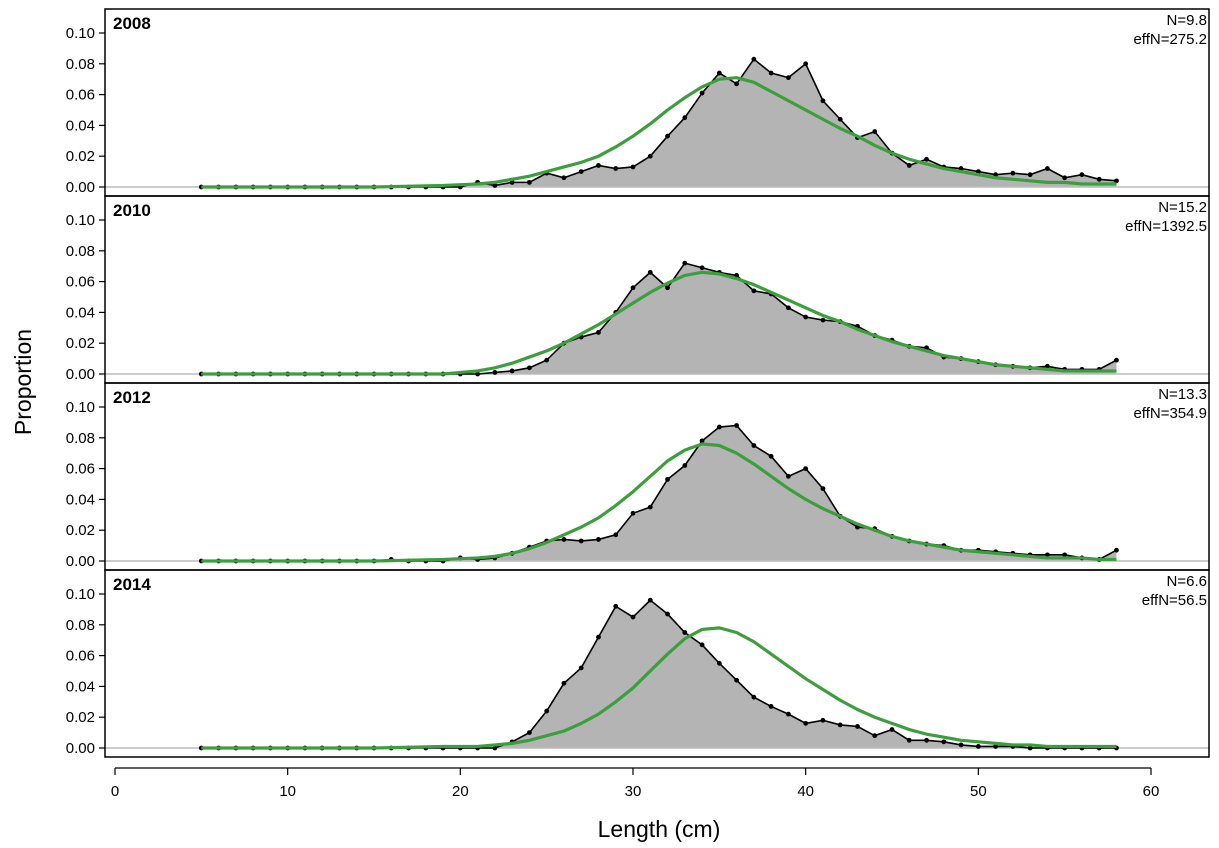 This screenshot has height=848, width=1219. Describe the element at coordinates (460, 791) in the screenshot. I see `x-tick-label: 20` at that location.